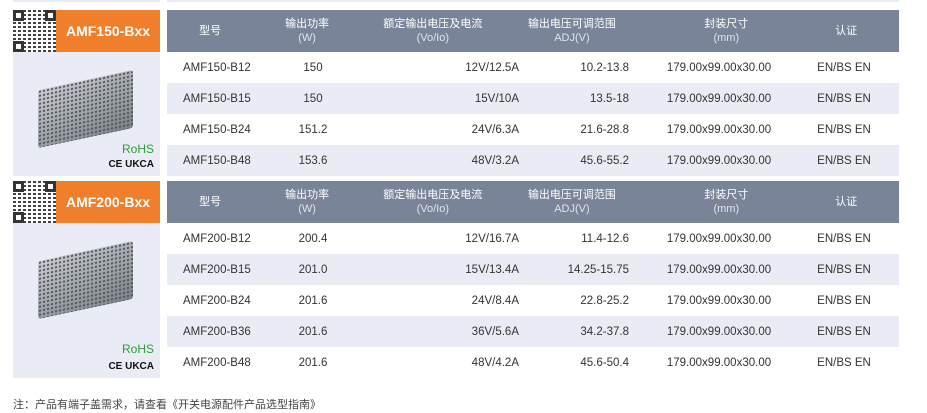  I want to click on cell: AMF200-B48, so click(217, 362).